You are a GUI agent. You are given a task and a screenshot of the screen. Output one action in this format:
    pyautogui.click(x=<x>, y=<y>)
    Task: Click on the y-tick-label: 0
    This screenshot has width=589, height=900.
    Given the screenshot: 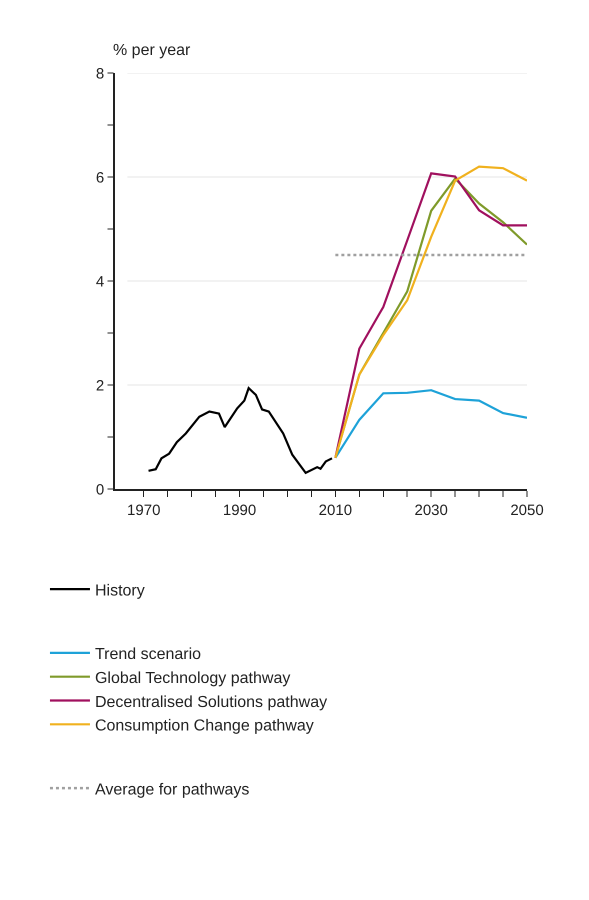 What is the action you would take?
    pyautogui.click(x=100, y=489)
    